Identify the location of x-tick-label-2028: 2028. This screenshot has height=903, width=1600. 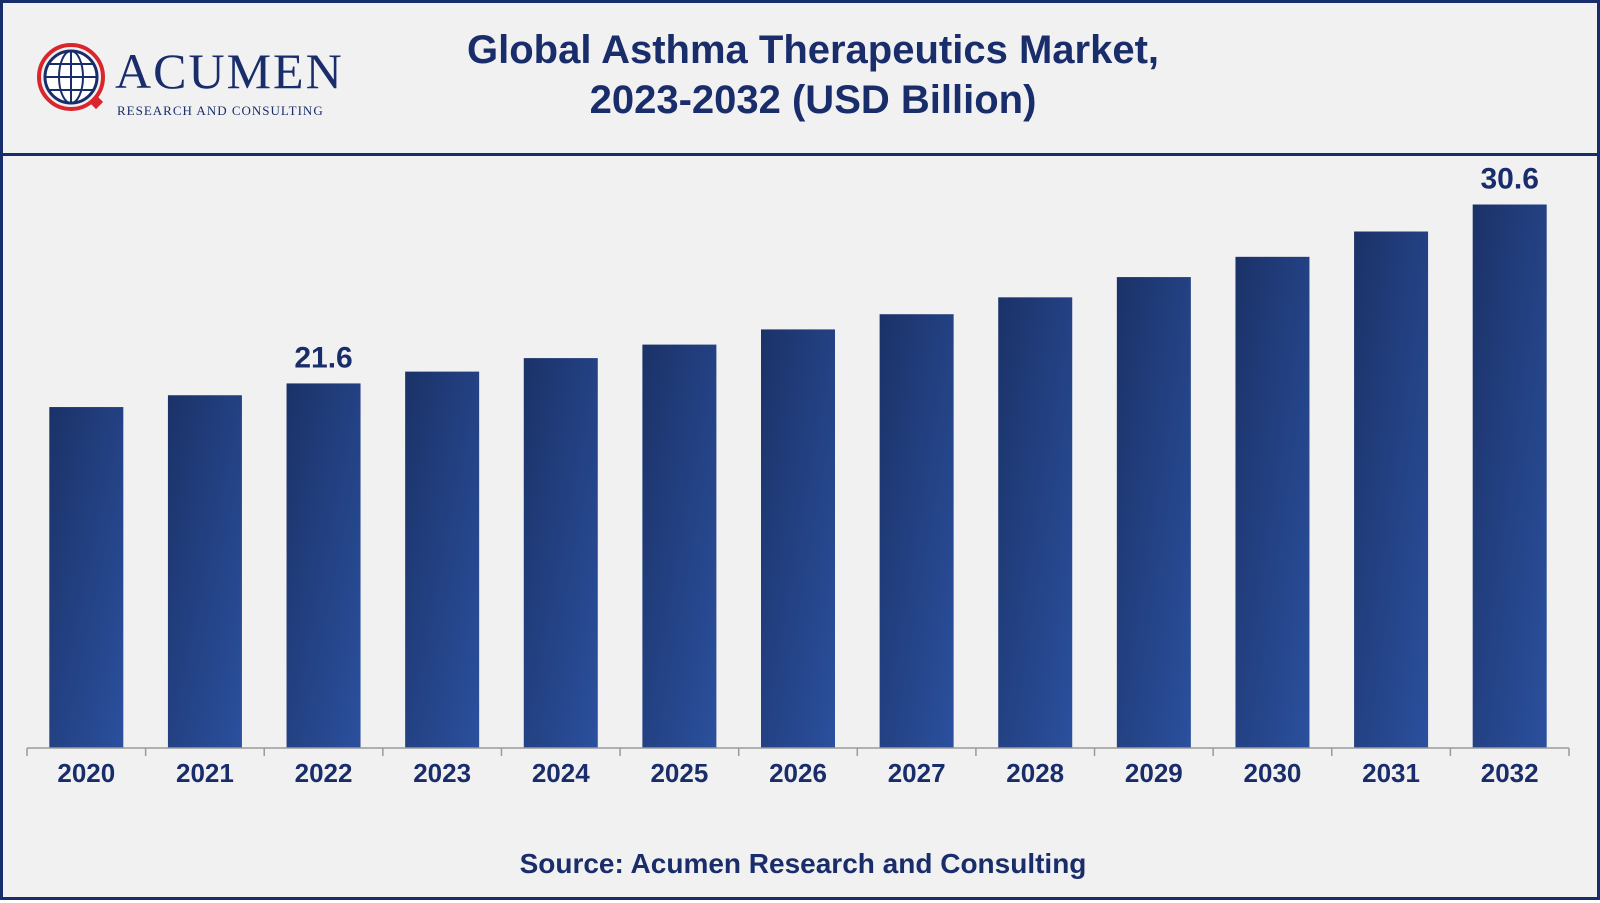
(1035, 773).